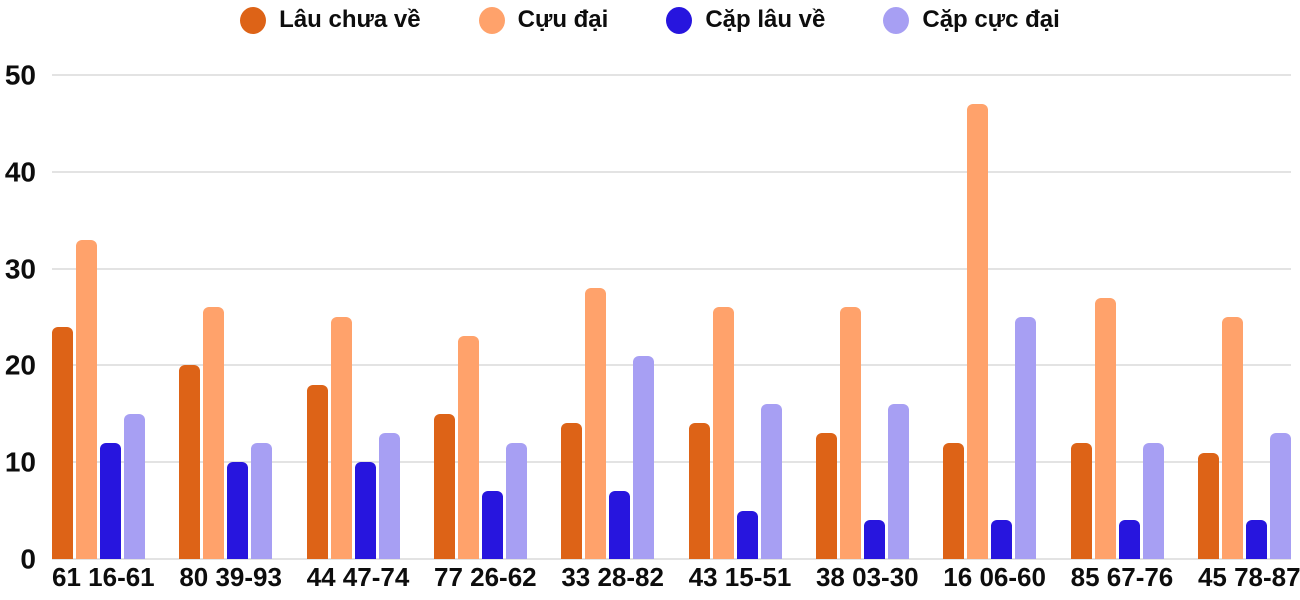 The image size is (1300, 600). I want to click on legend-item-label: Cặp cực đại, so click(991, 19).